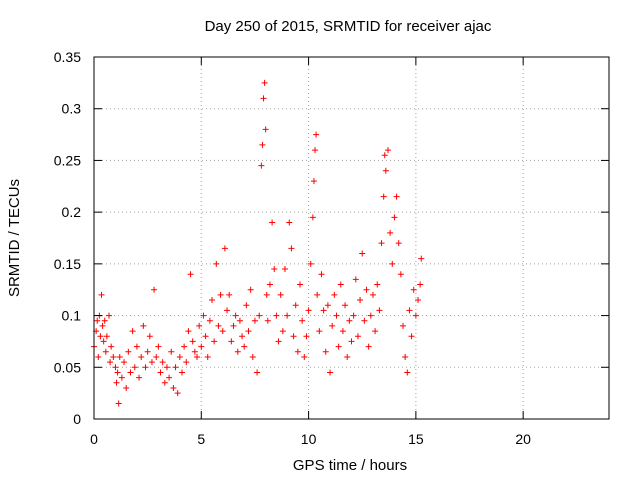  I want to click on y-tick-label: 0.15, so click(67, 264).